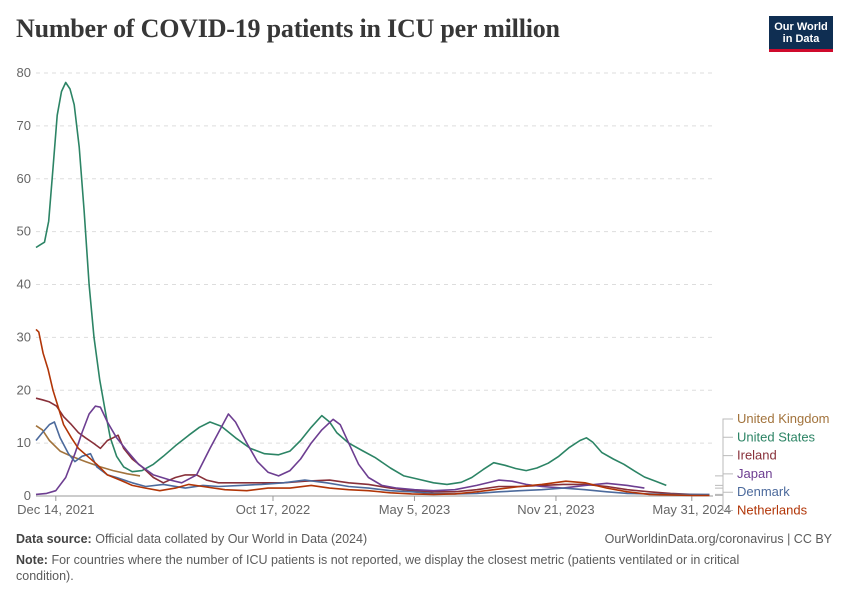  What do you see at coordinates (718, 539) in the screenshot?
I see `credit-link: OurWorldinData.org/coronavirus | CC BY` at bounding box center [718, 539].